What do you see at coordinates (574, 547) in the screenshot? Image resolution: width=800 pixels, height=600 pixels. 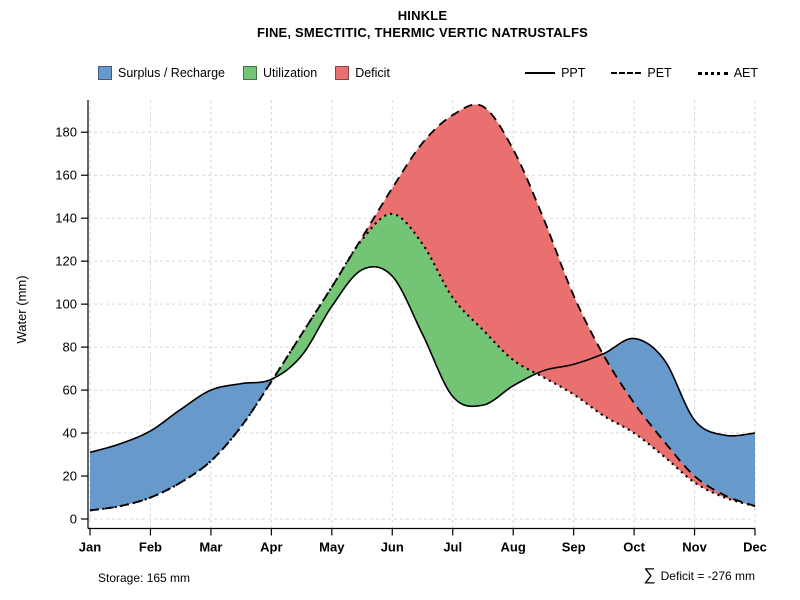 I see `x-tick-label: Sep` at bounding box center [574, 547].